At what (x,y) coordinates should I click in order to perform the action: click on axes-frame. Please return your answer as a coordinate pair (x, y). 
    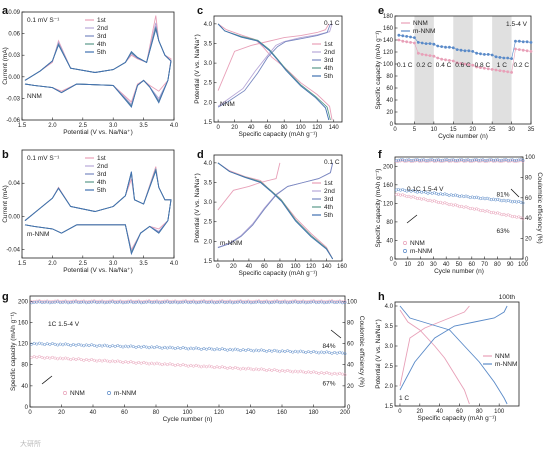
    Looking at the image, I should click on (98, 66).